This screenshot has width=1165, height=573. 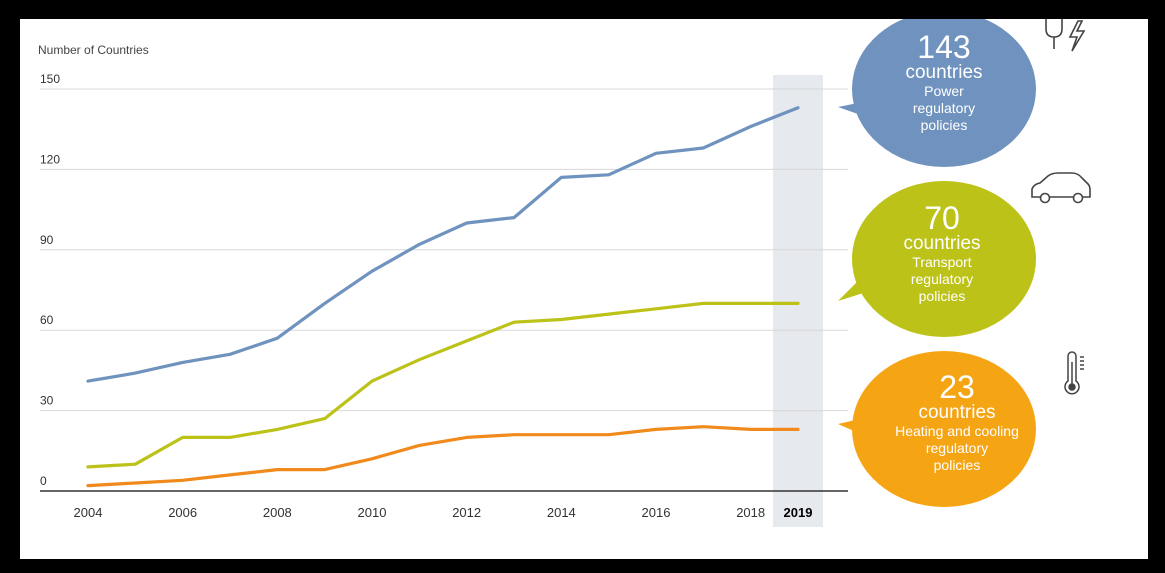 I want to click on x-tick-label: 2010, so click(x=372, y=512).